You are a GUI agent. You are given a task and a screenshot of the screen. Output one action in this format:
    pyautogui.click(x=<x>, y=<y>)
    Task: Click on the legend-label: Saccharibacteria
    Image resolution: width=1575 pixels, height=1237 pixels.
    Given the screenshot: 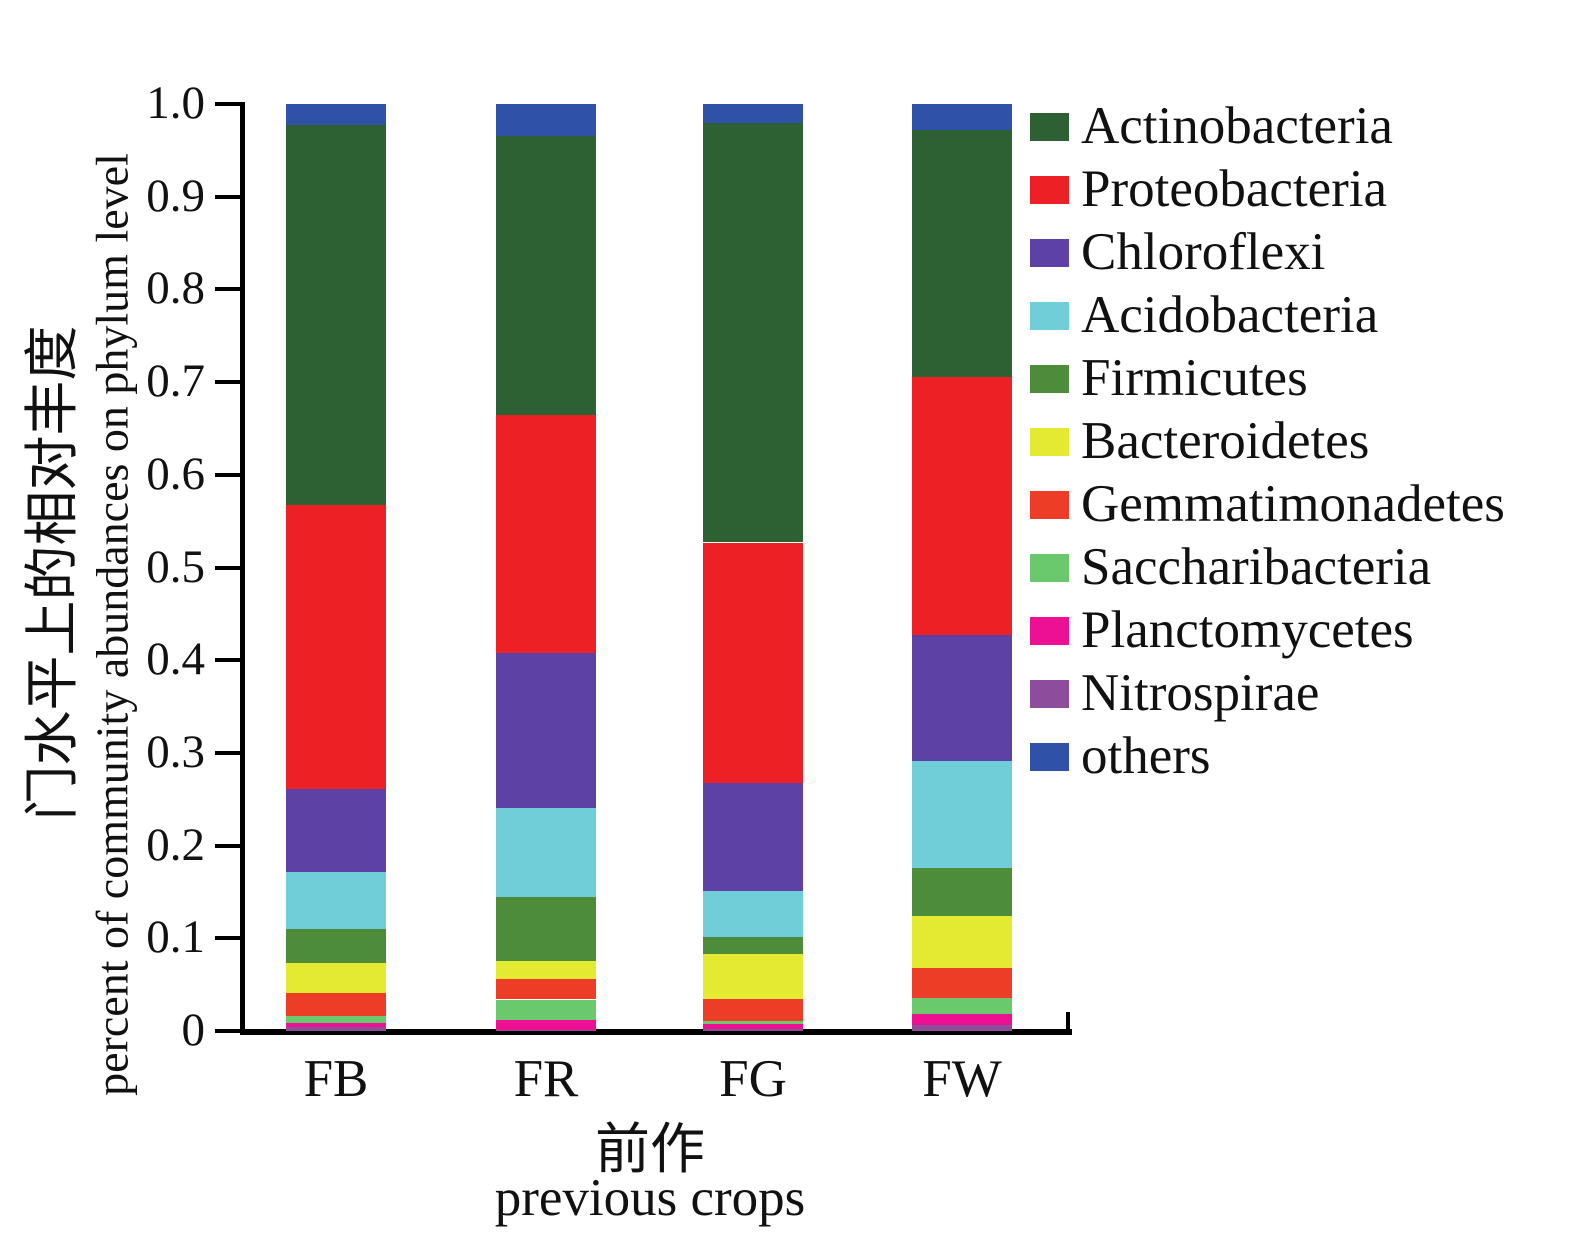 What is the action you would take?
    pyautogui.click(x=1256, y=567)
    